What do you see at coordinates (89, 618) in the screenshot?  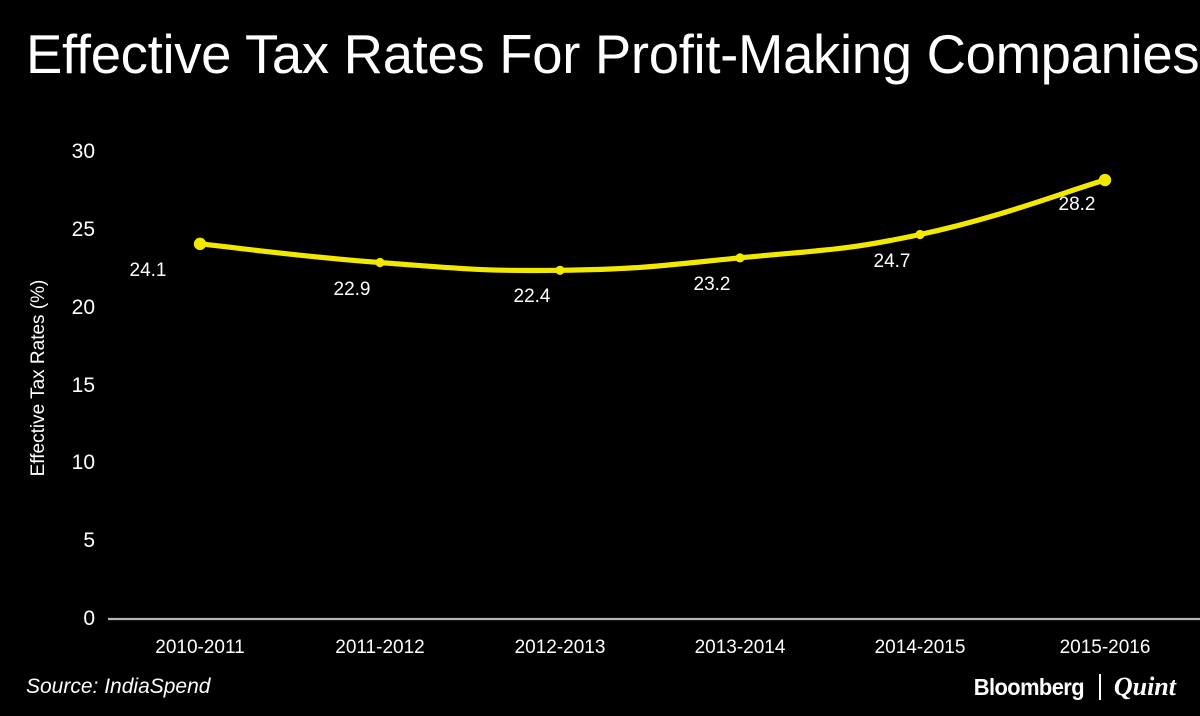 I see `y-axis-tick-label: 0` at bounding box center [89, 618].